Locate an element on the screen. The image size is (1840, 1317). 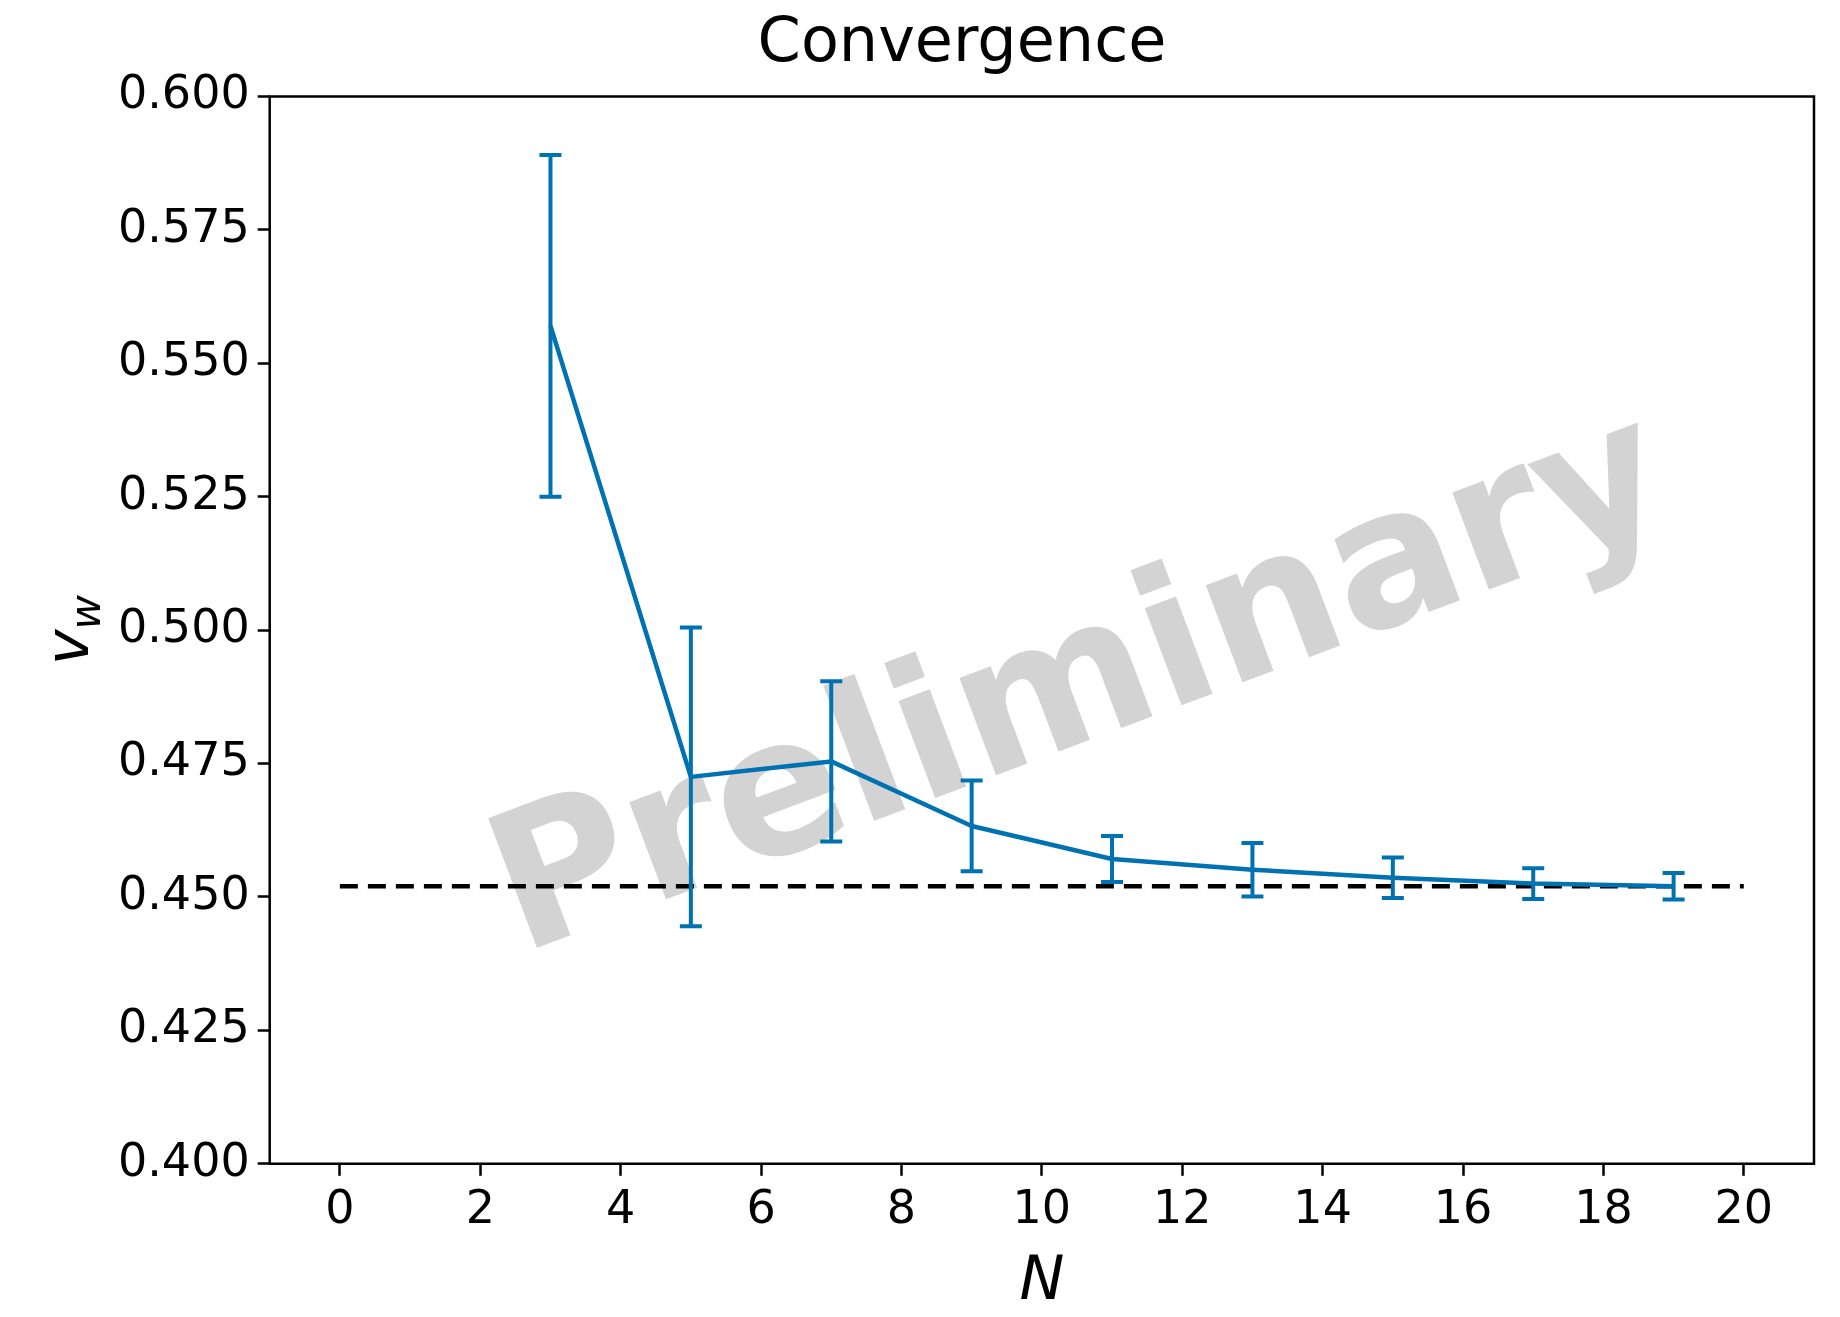
x-axis-title: N is located at coordinates (1042, 1278).